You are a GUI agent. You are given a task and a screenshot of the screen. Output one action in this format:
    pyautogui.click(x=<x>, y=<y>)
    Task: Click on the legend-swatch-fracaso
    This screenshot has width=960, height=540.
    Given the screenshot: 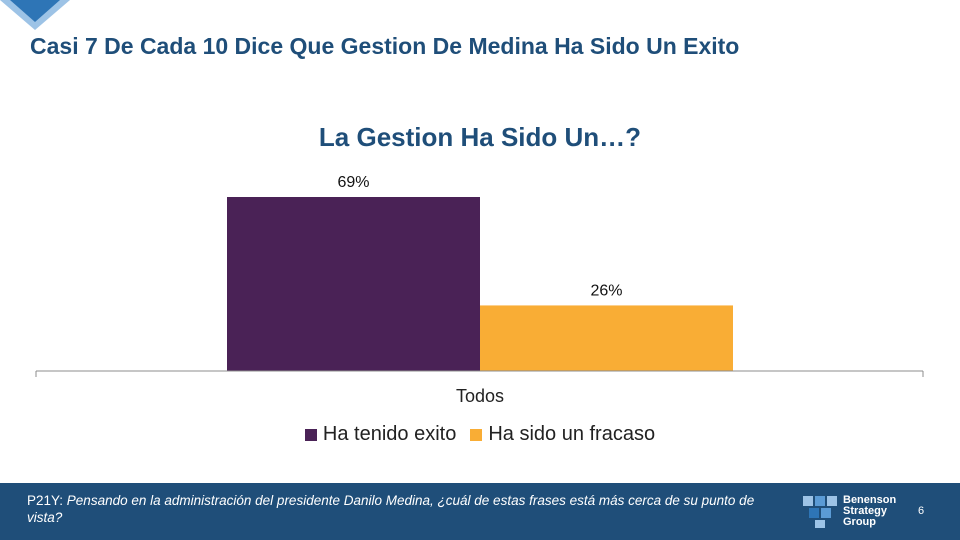 What is the action you would take?
    pyautogui.click(x=476, y=434)
    